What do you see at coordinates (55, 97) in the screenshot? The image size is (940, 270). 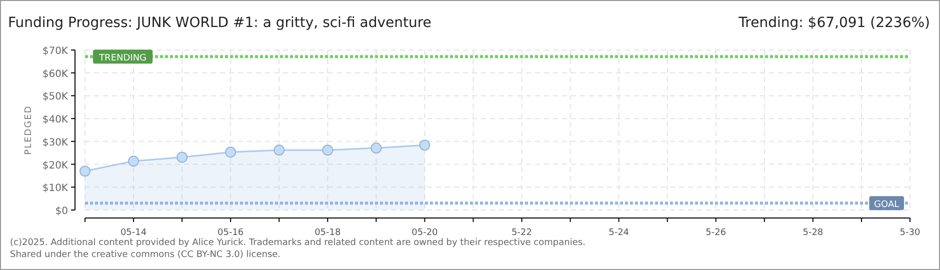 I see `y-tick-label: $50K` at bounding box center [55, 97].